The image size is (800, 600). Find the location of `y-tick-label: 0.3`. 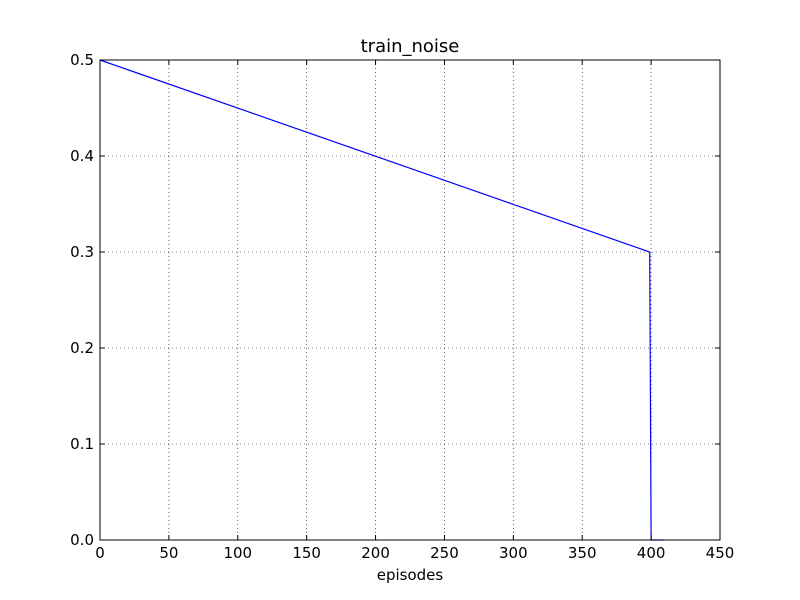

y-tick-label: 0.3 is located at coordinates (82, 252).